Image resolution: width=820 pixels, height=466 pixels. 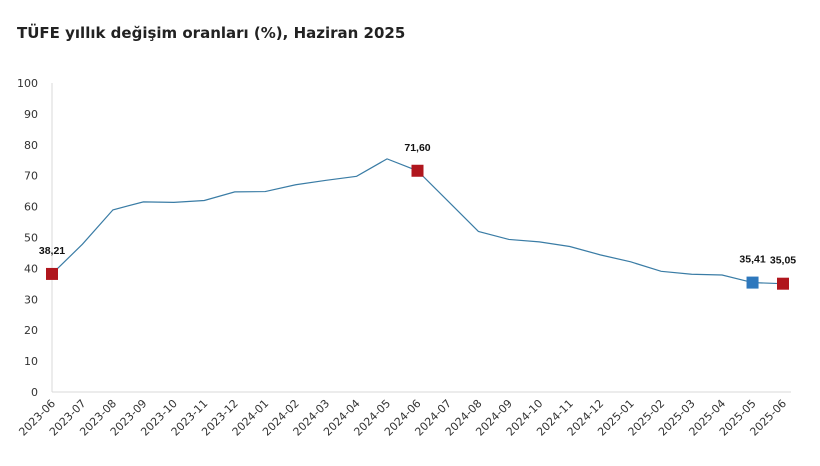 What do you see at coordinates (417, 148) in the screenshot?
I see `data-label: 71,60` at bounding box center [417, 148].